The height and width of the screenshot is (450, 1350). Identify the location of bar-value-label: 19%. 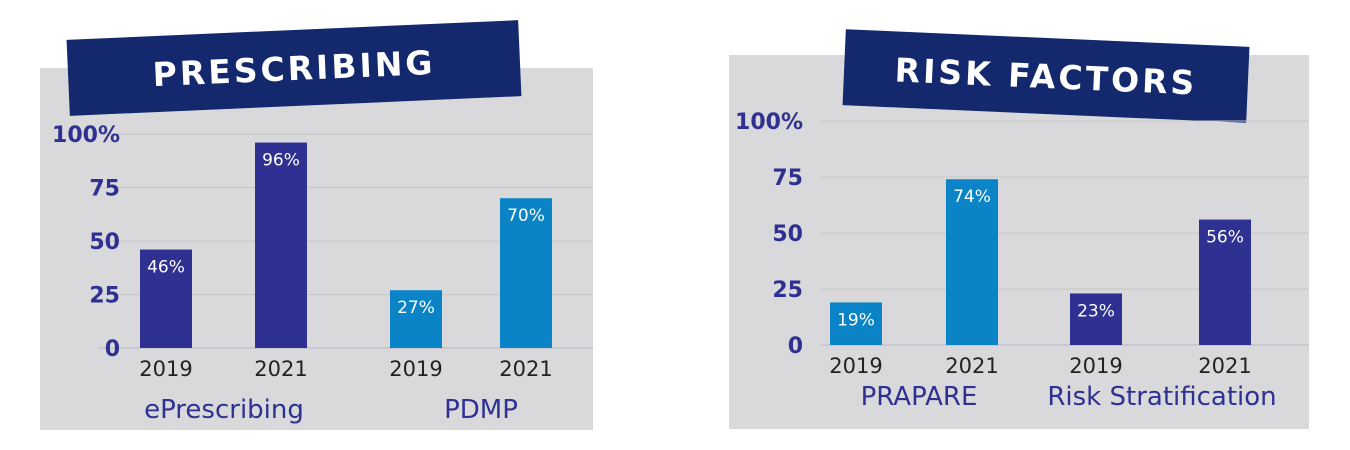
(856, 320).